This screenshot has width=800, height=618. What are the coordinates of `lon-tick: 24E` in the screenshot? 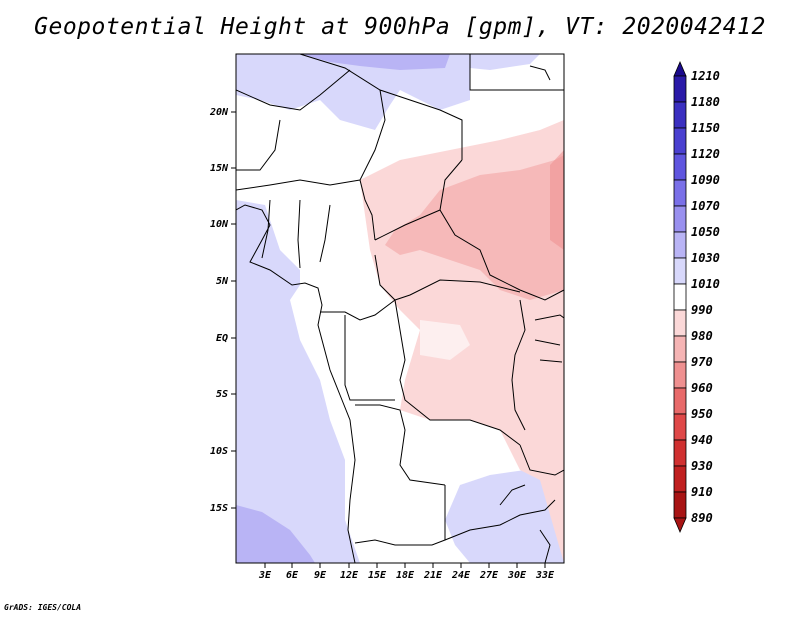 It's located at (461, 572).